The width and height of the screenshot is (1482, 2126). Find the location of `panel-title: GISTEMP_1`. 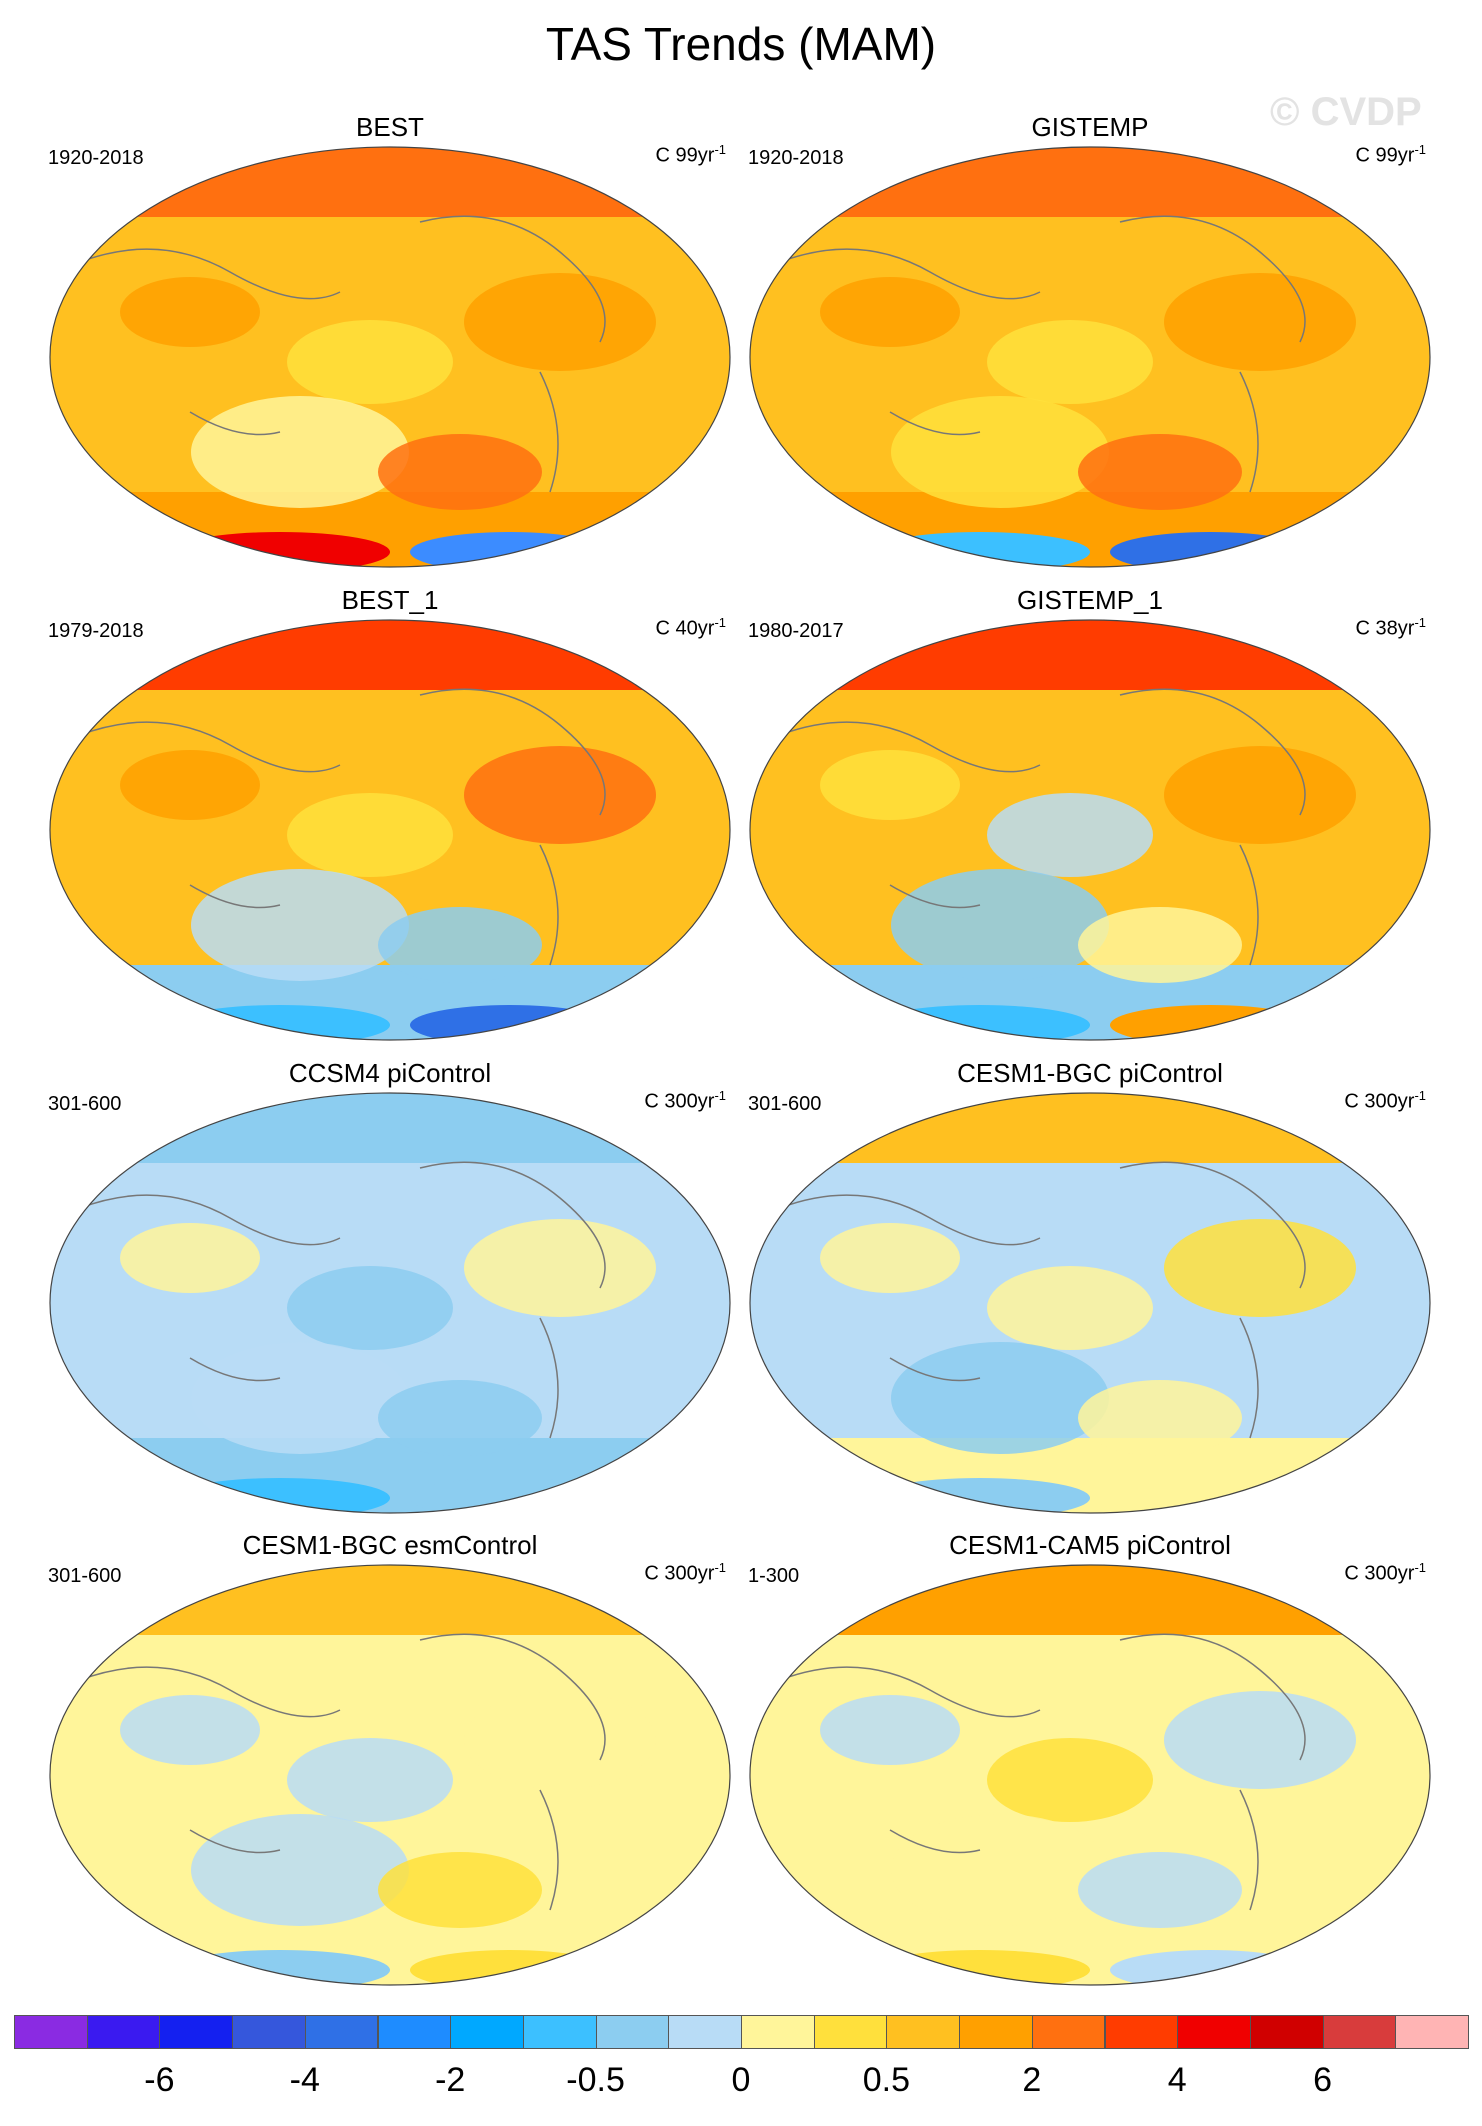

panel-title: GISTEMP_1 is located at coordinates (1090, 600).